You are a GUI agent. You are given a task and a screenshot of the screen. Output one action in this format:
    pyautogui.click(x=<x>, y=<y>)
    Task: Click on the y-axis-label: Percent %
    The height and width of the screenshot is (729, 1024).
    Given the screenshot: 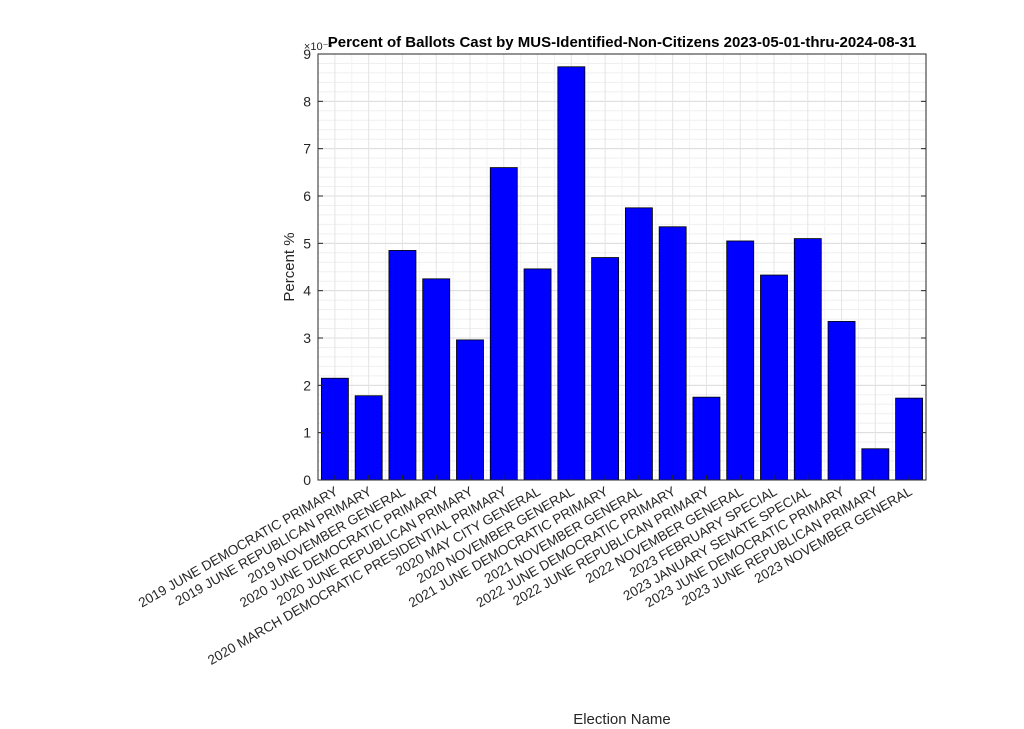 What is the action you would take?
    pyautogui.click(x=289, y=266)
    